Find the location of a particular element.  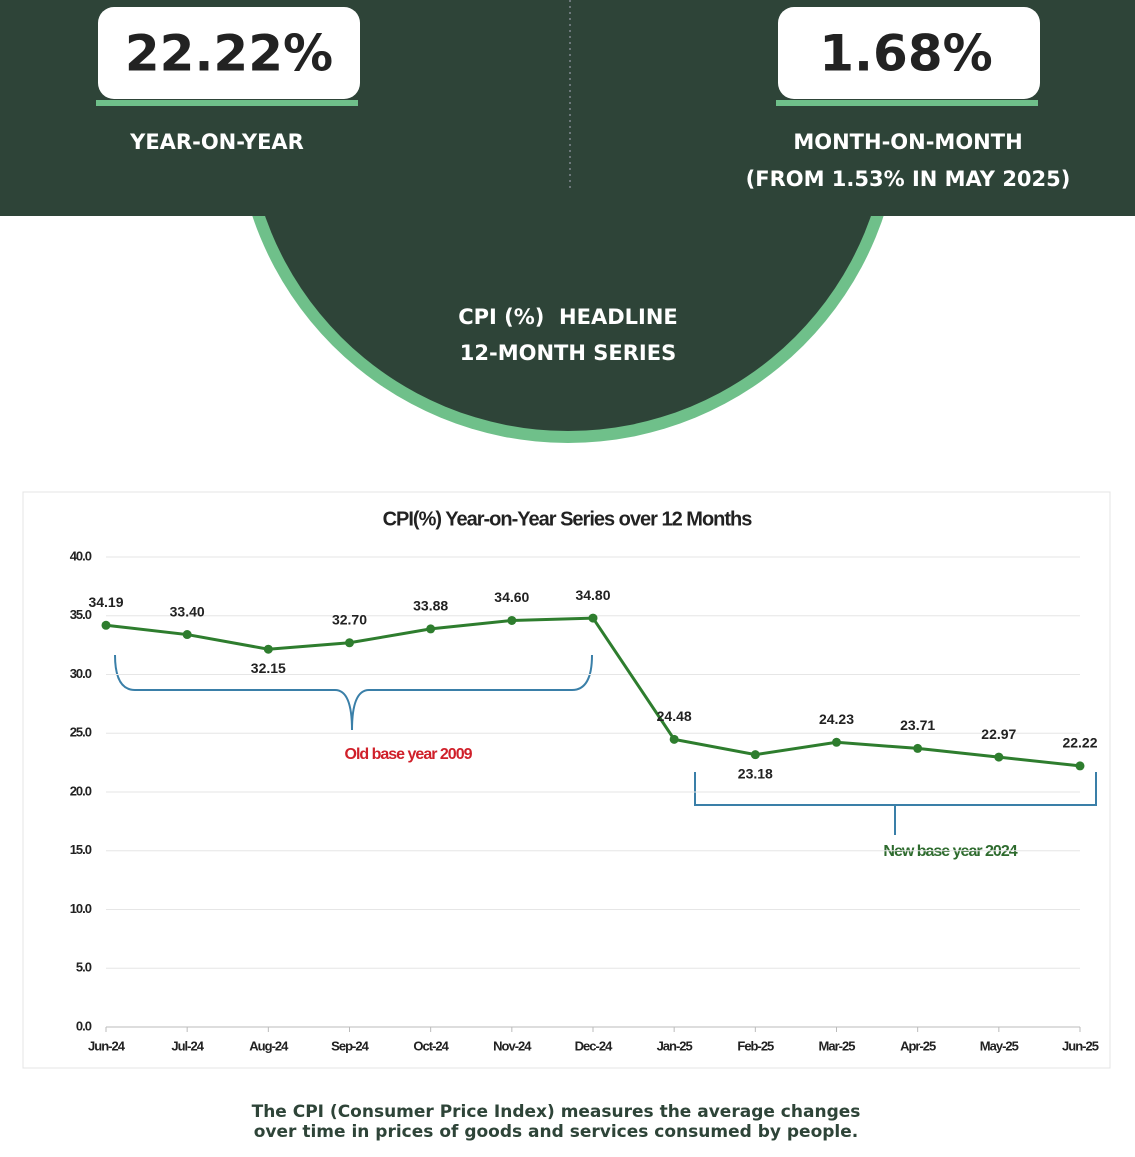

data-label: 33.88 is located at coordinates (430, 606).